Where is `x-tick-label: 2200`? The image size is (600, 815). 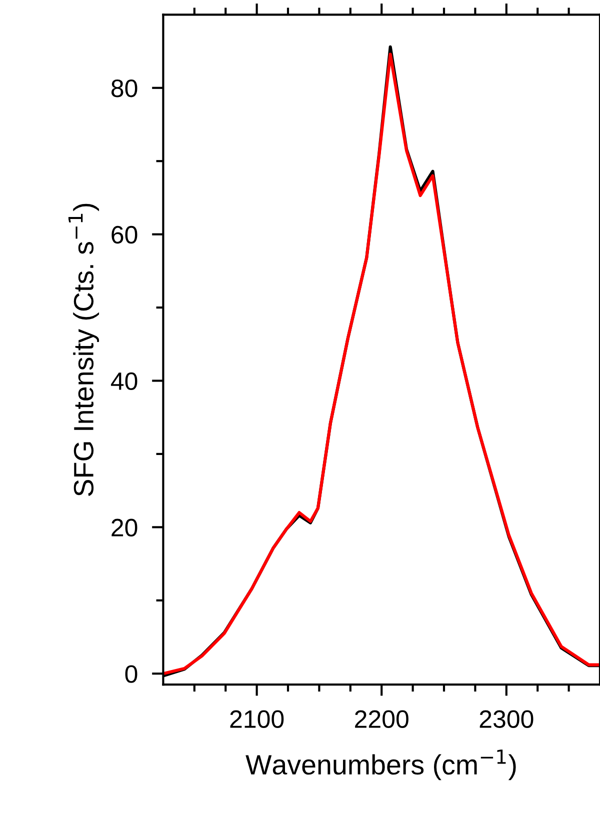 x-tick-label: 2200 is located at coordinates (381, 719).